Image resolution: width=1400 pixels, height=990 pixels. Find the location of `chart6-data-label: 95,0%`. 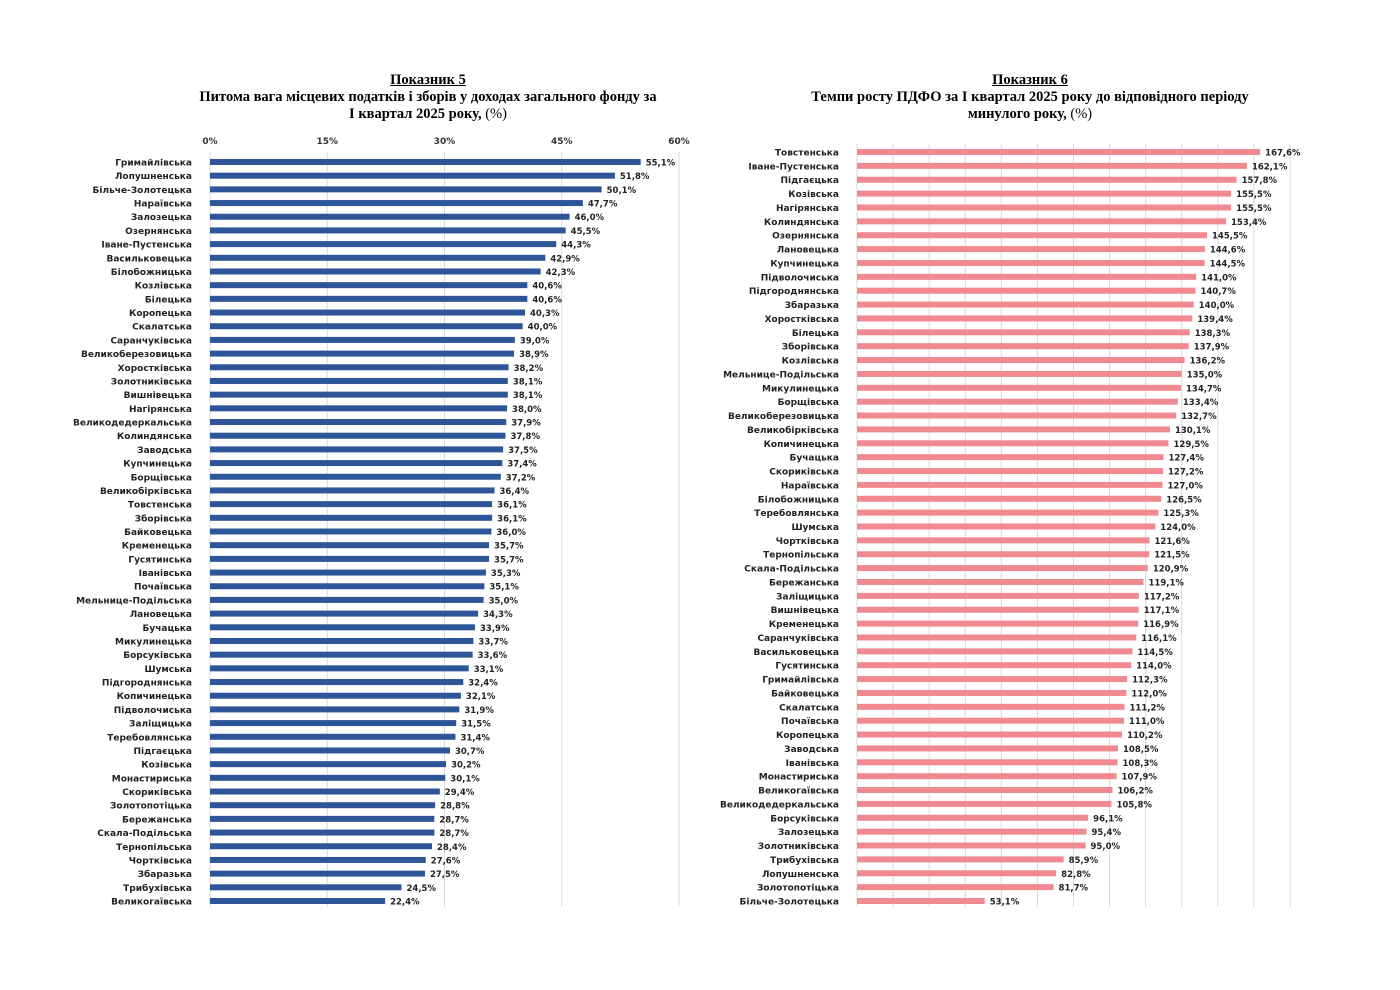

chart6-data-label: 95,0% is located at coordinates (1106, 847).